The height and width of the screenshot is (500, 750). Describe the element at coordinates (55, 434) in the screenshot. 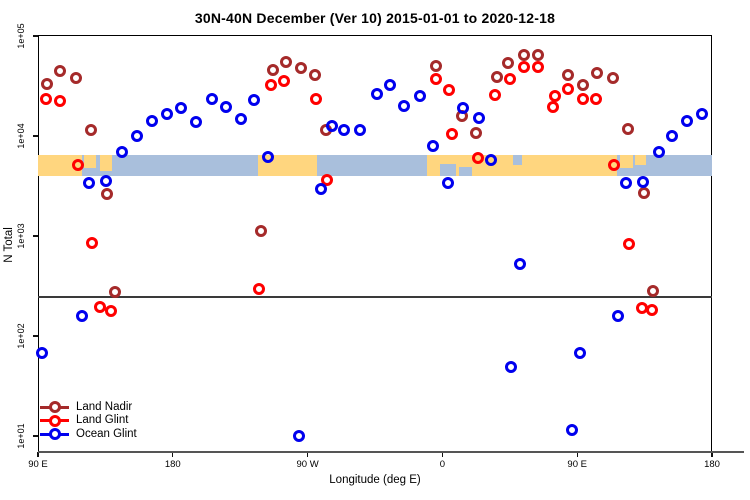

I see `legend-marker-ocean-glint` at that location.